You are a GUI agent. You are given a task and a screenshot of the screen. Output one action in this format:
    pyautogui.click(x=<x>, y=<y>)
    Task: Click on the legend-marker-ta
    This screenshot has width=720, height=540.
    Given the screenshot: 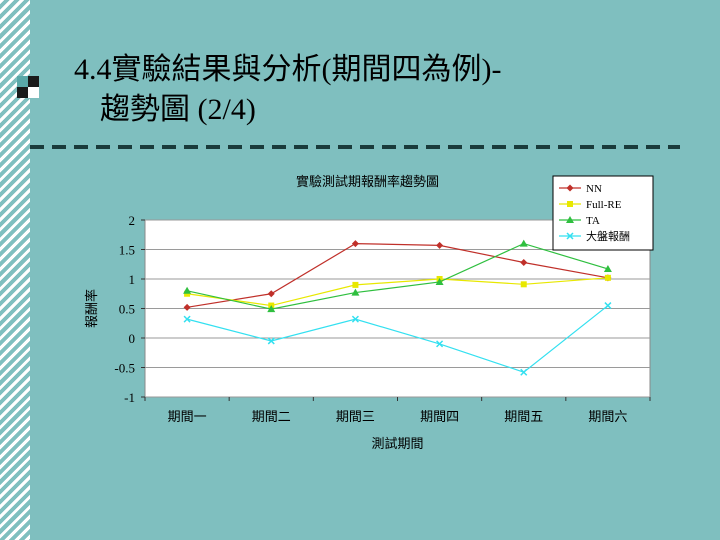 What is the action you would take?
    pyautogui.click(x=570, y=219)
    